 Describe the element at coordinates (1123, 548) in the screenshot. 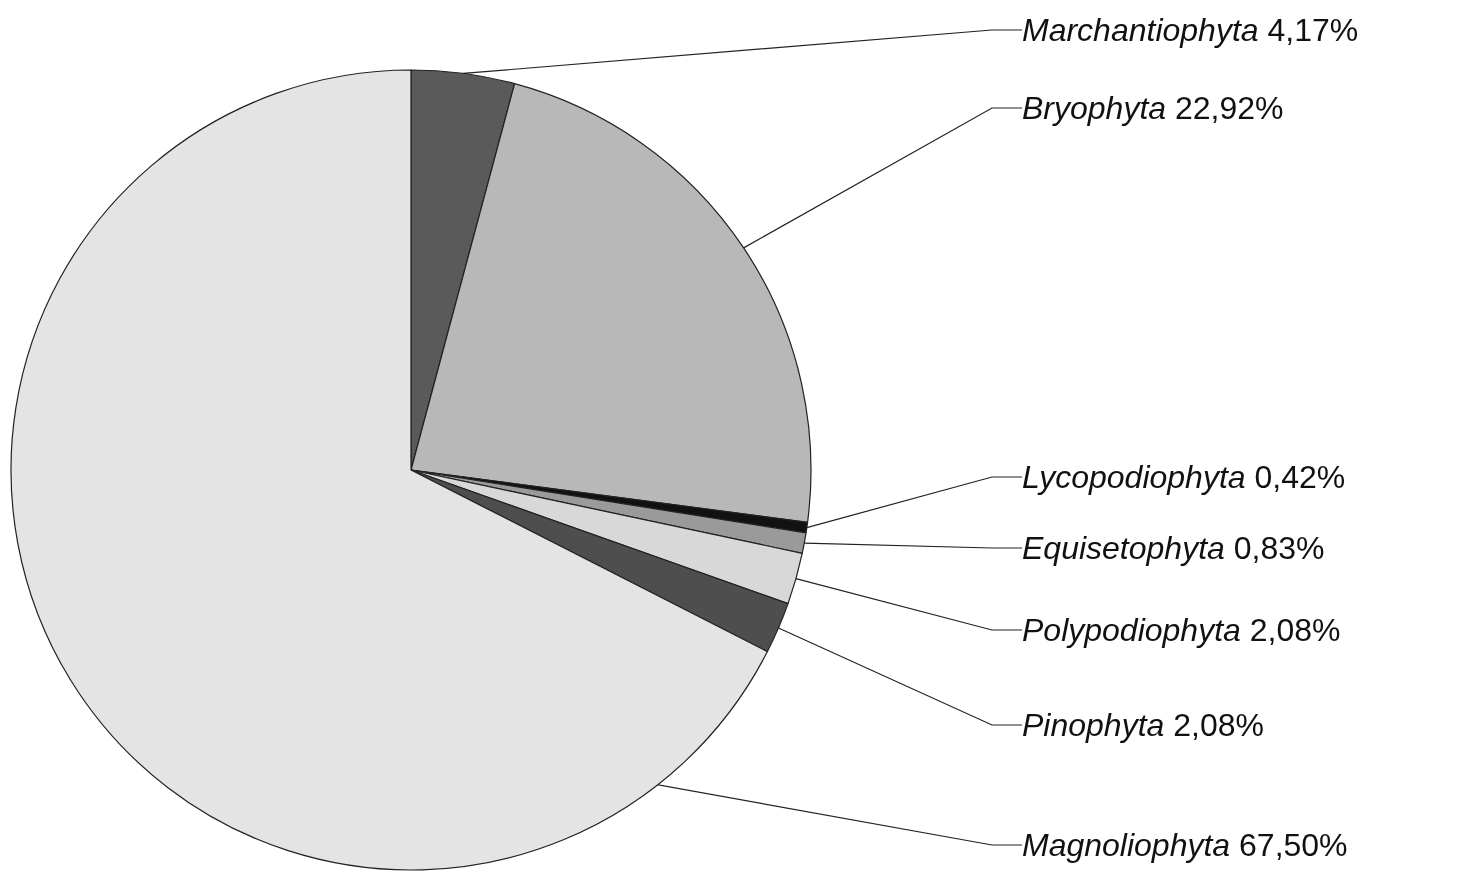

I see `slice-label: Equisetophyta` at that location.